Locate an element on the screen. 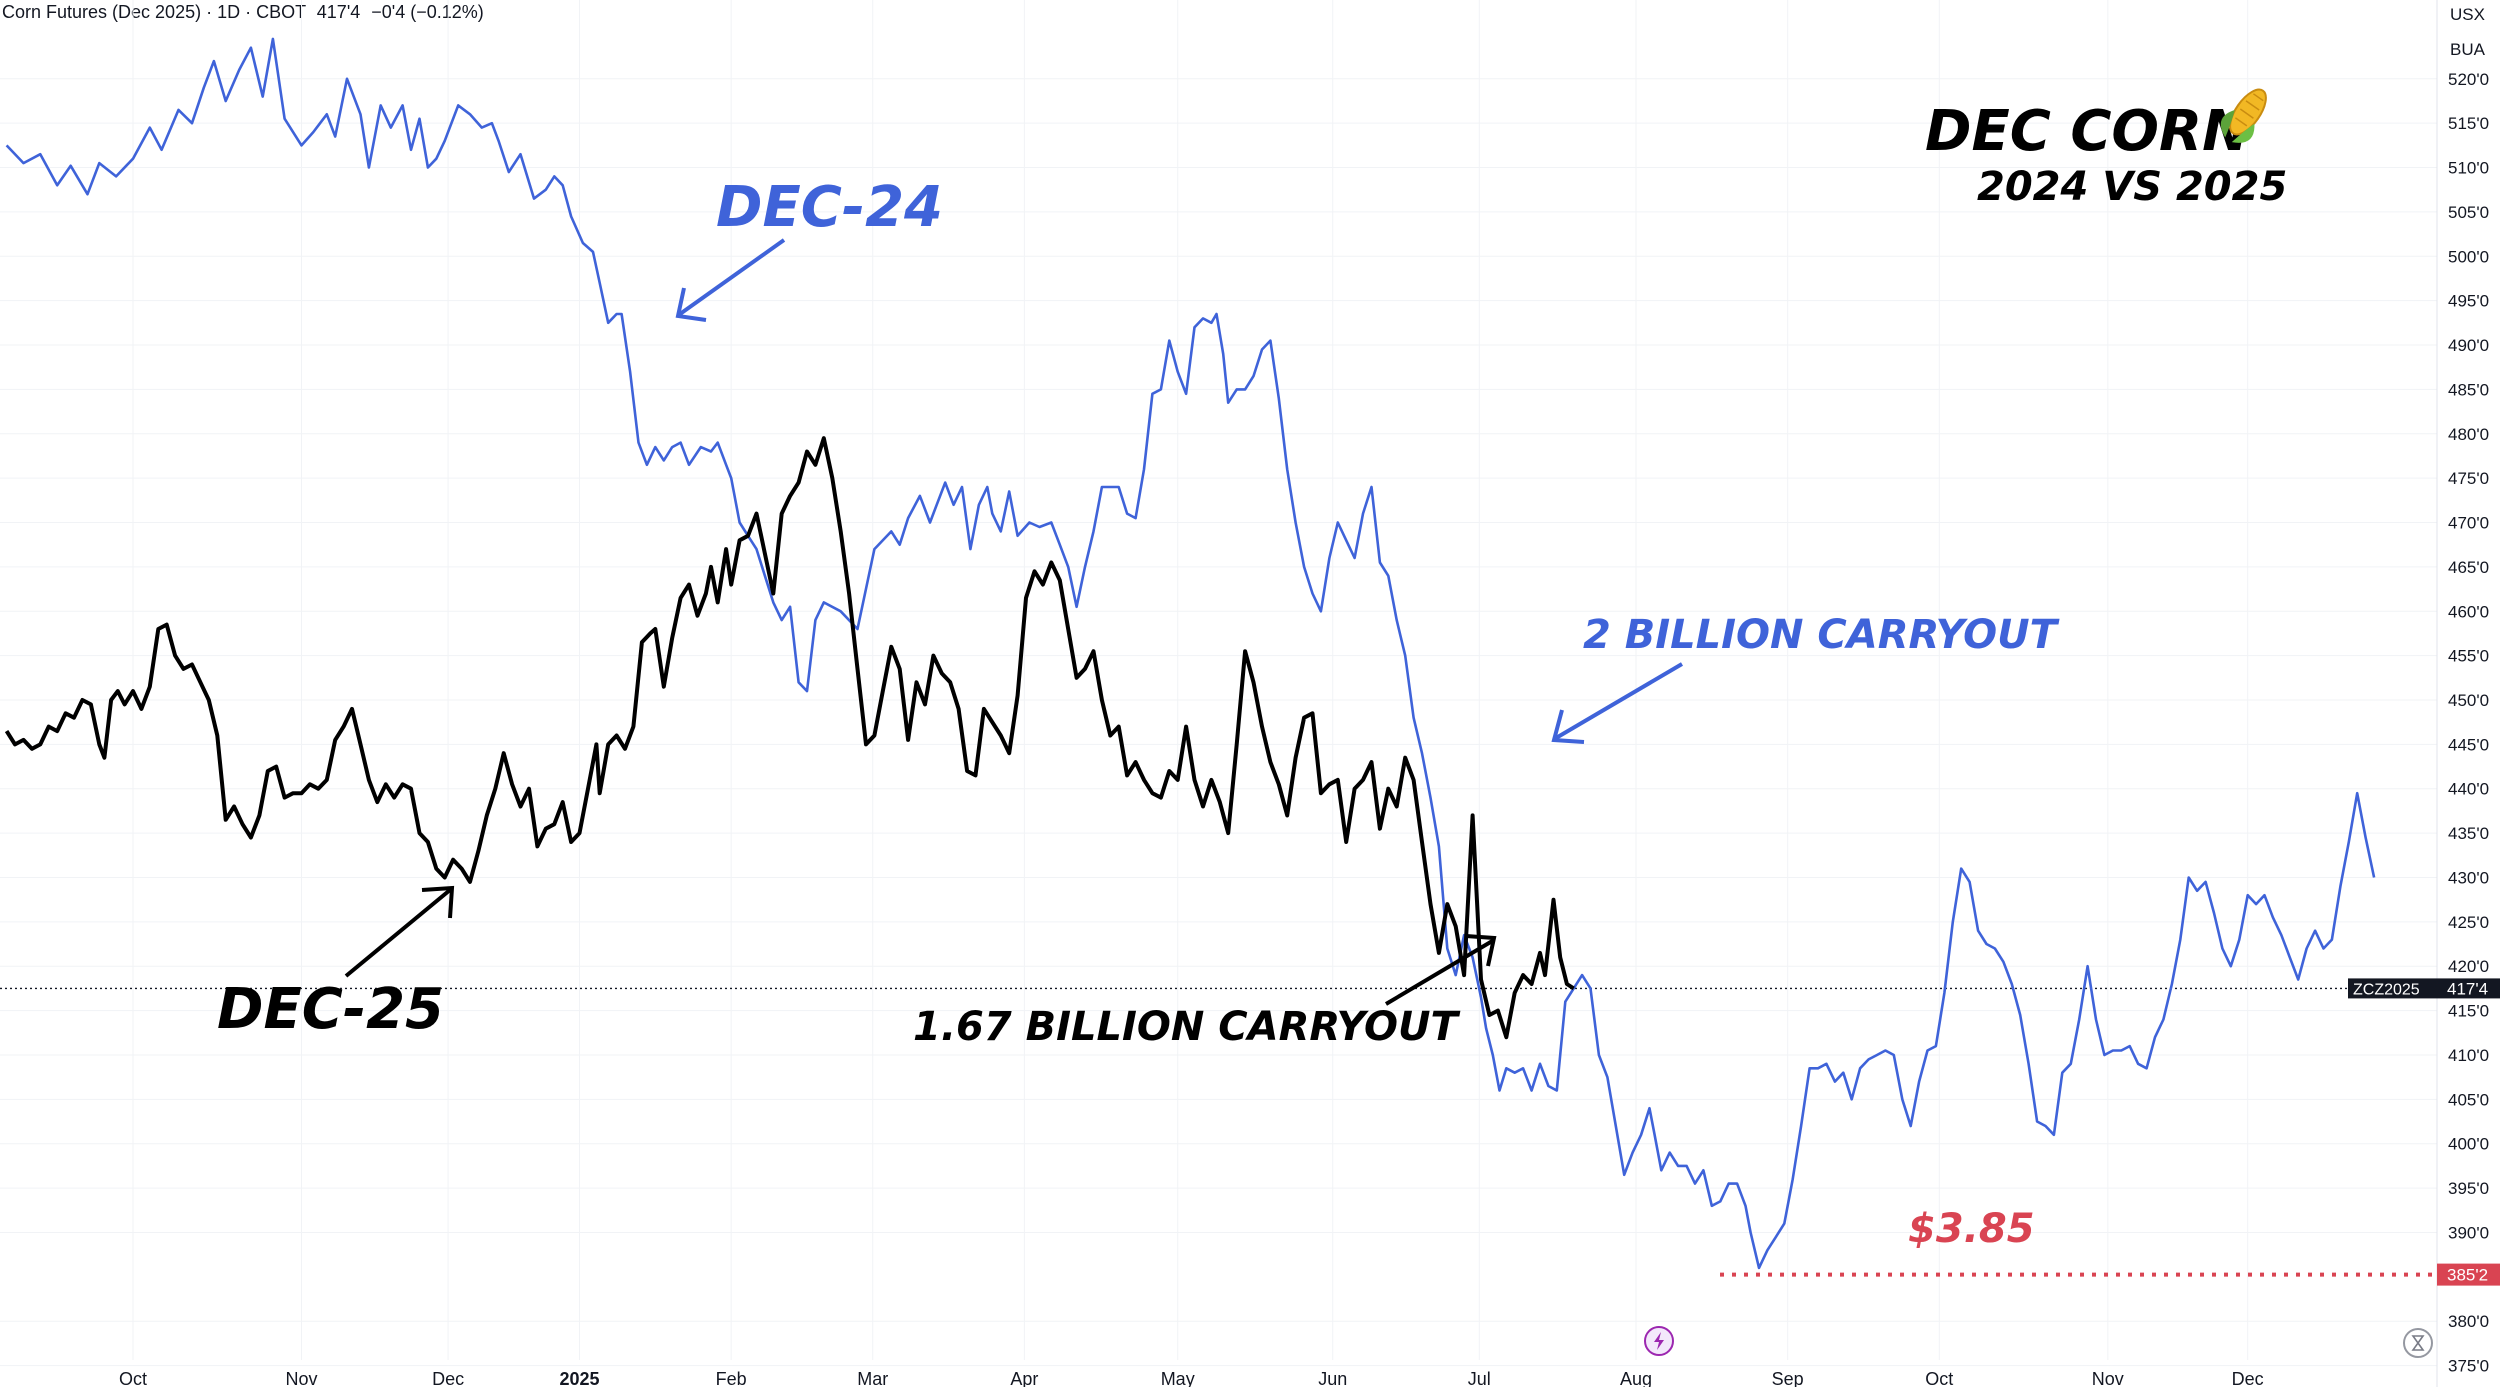  dec25-arrow is located at coordinates (399, 931).